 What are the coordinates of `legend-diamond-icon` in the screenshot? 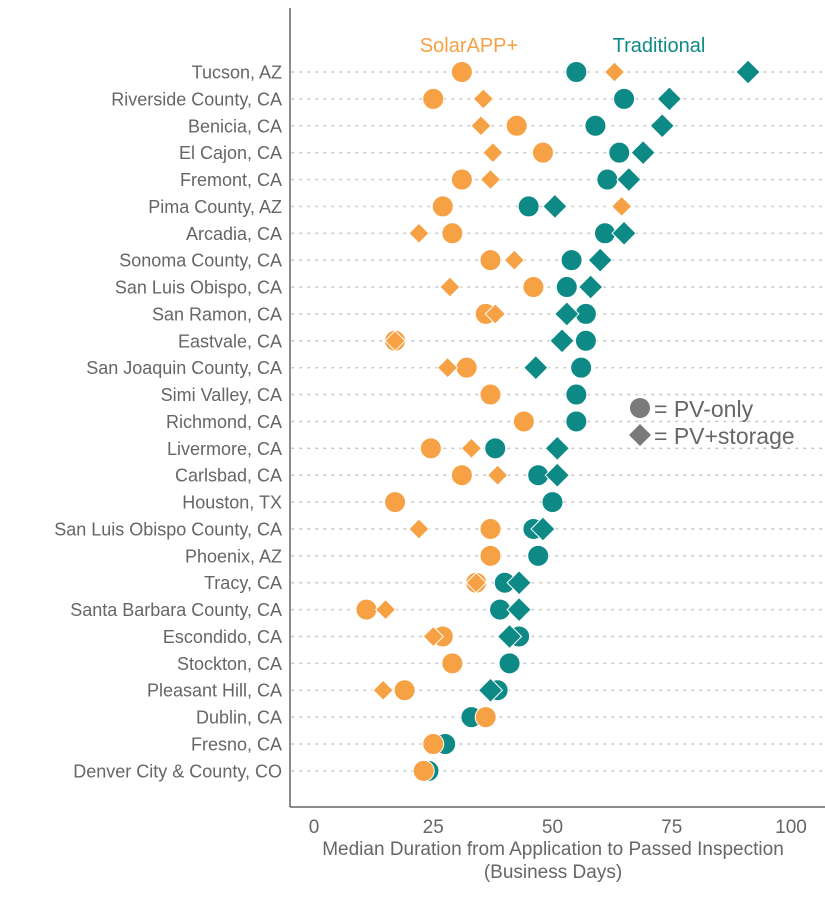 It's located at (640, 435).